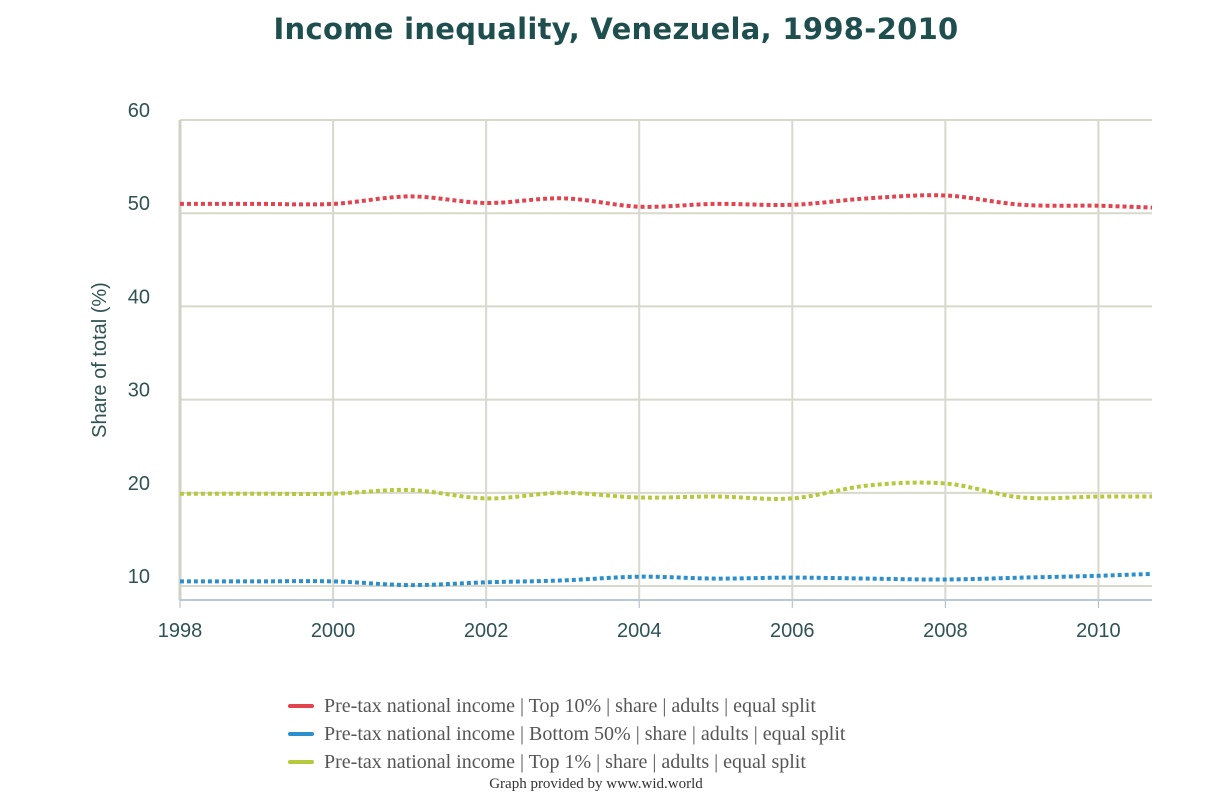 This screenshot has height=800, width=1232. Describe the element at coordinates (666, 490) in the screenshot. I see `series-top-1-line` at that location.